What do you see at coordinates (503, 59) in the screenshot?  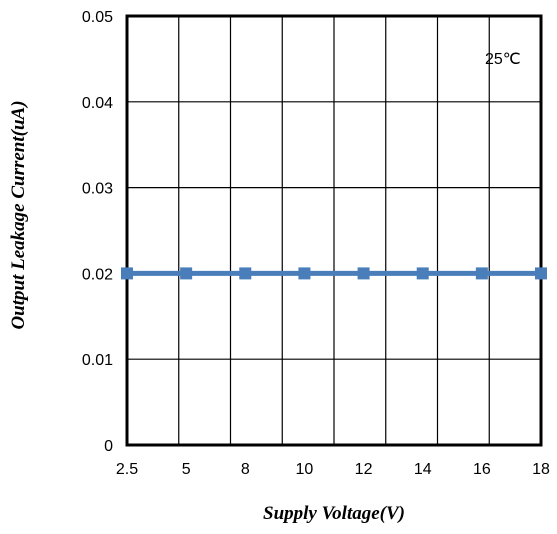 I see `temperature-annotation: 25℃` at bounding box center [503, 59].